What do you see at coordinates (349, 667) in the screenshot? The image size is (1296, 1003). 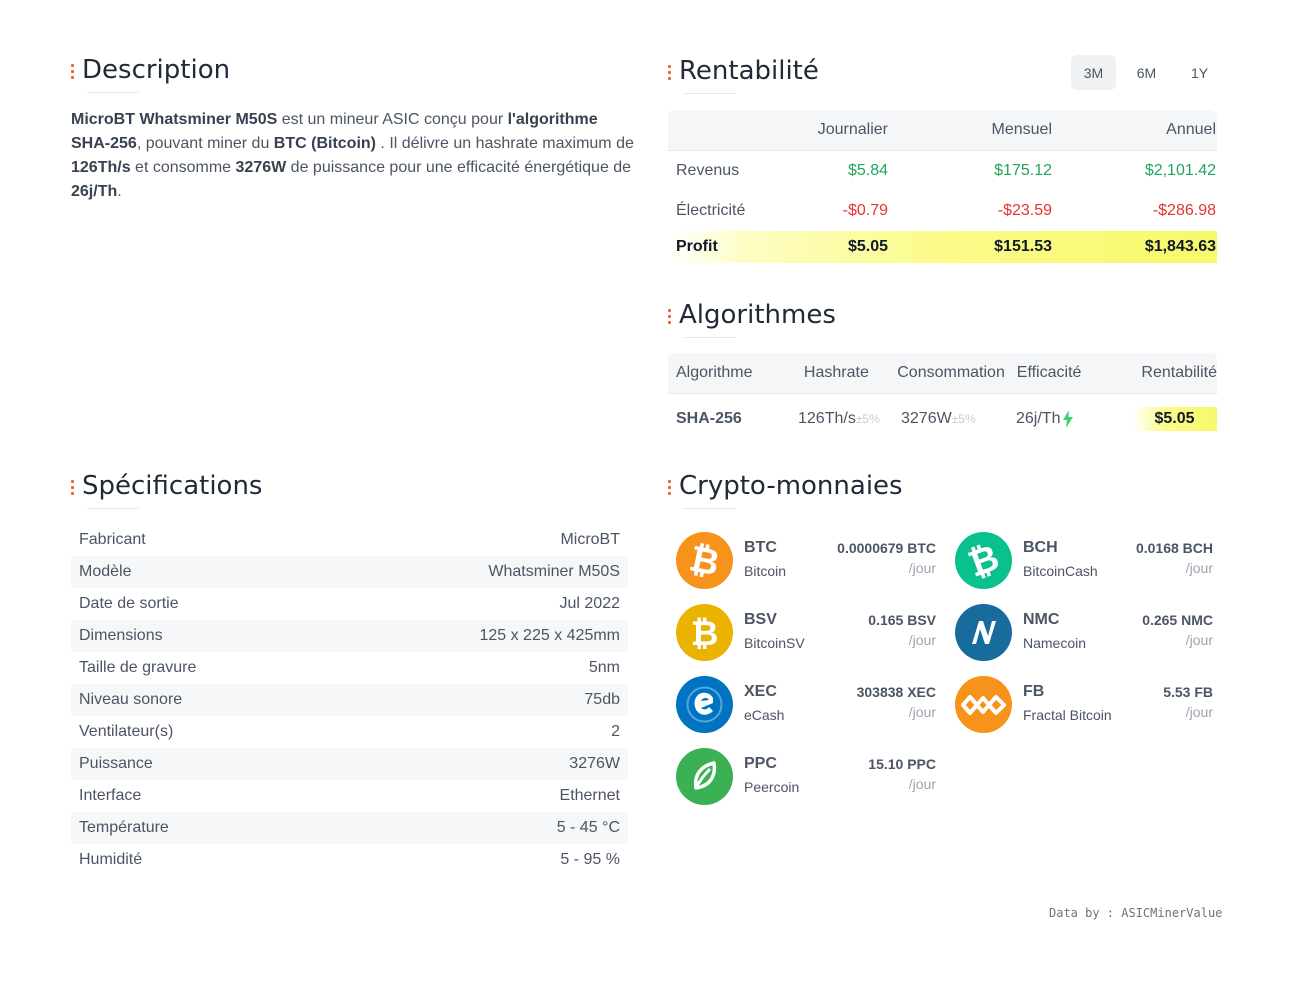 I see `table-row: Taille de gravure 5nm` at bounding box center [349, 667].